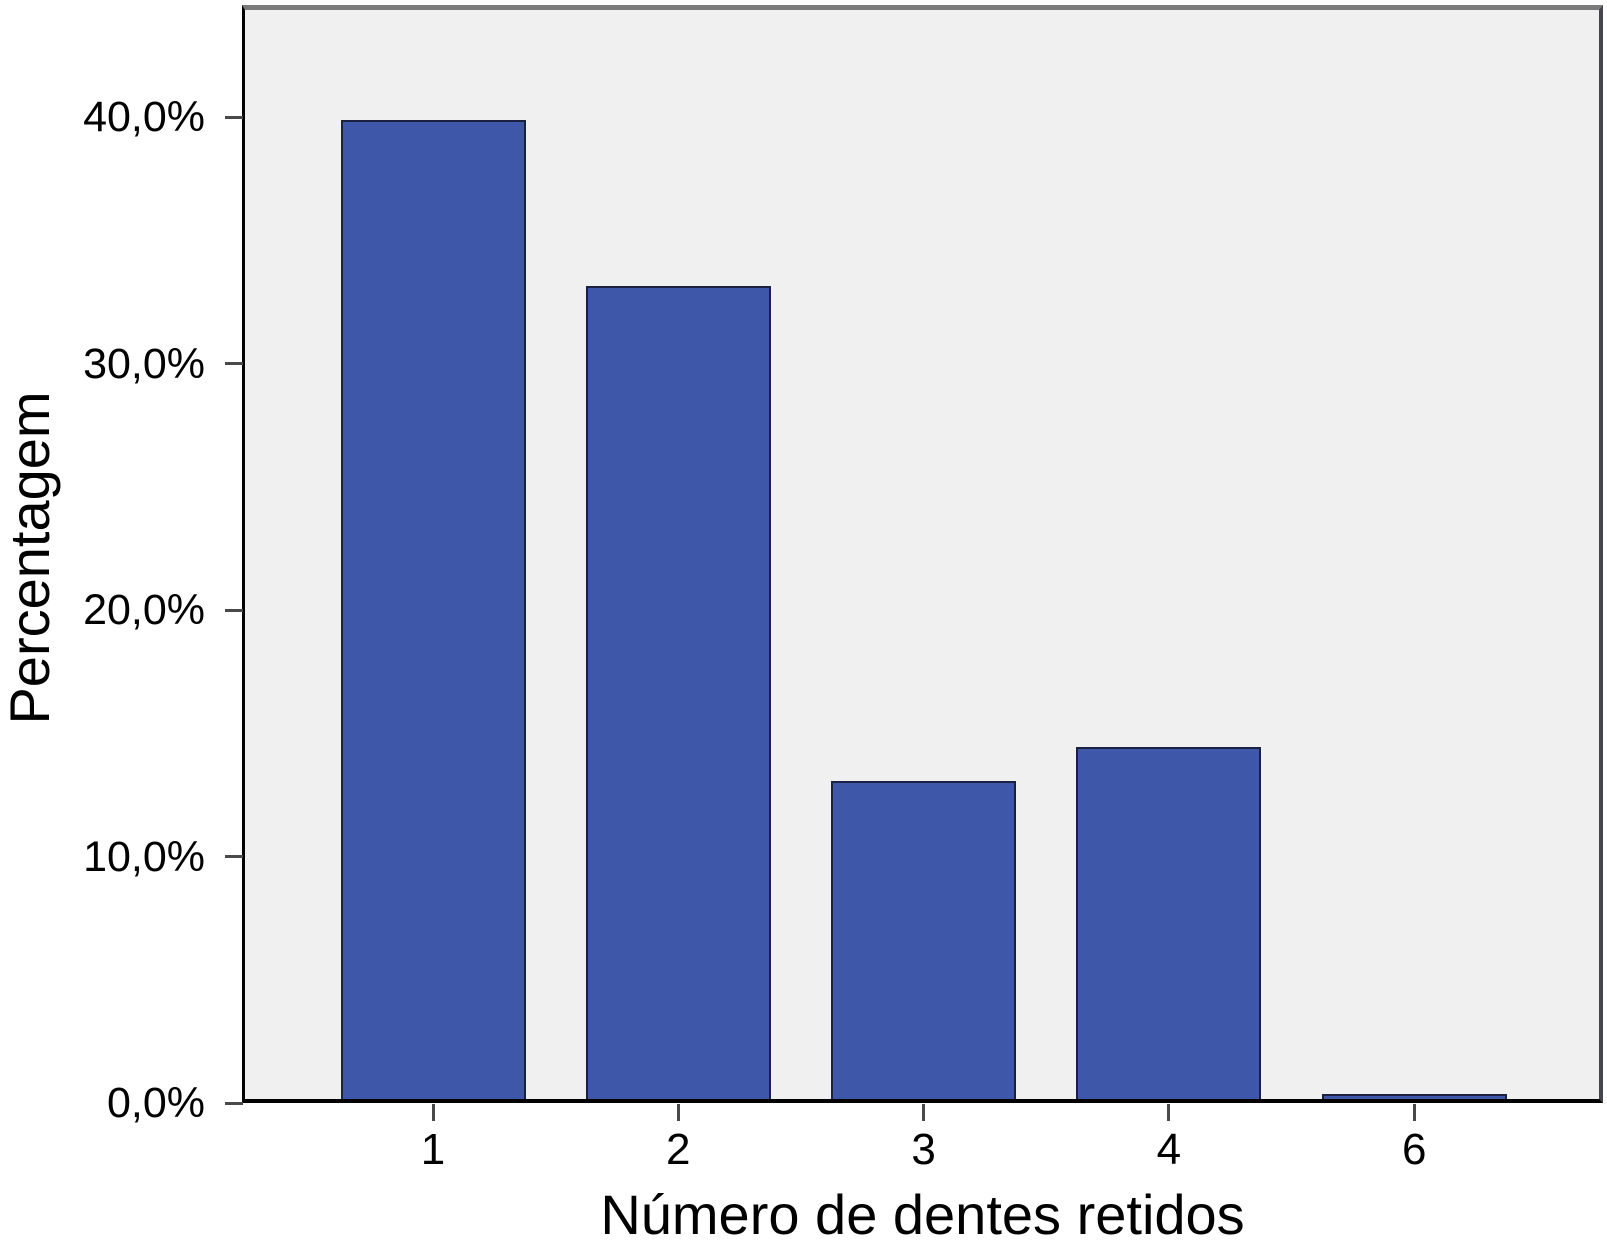 The image size is (1607, 1256). Describe the element at coordinates (144, 117) in the screenshot. I see `y-tick-label: 40,0%` at that location.